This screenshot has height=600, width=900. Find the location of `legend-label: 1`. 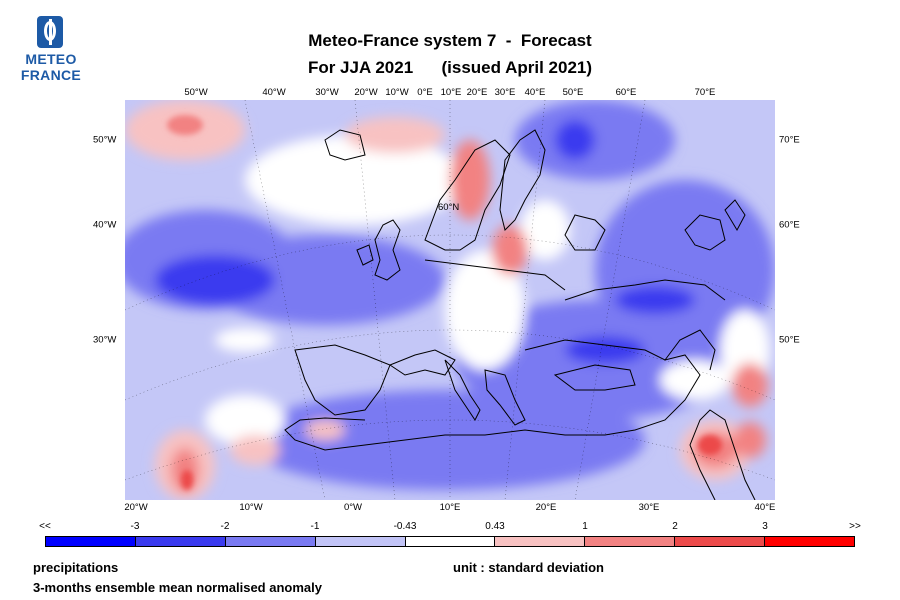

legend-label: 1 is located at coordinates (585, 526).